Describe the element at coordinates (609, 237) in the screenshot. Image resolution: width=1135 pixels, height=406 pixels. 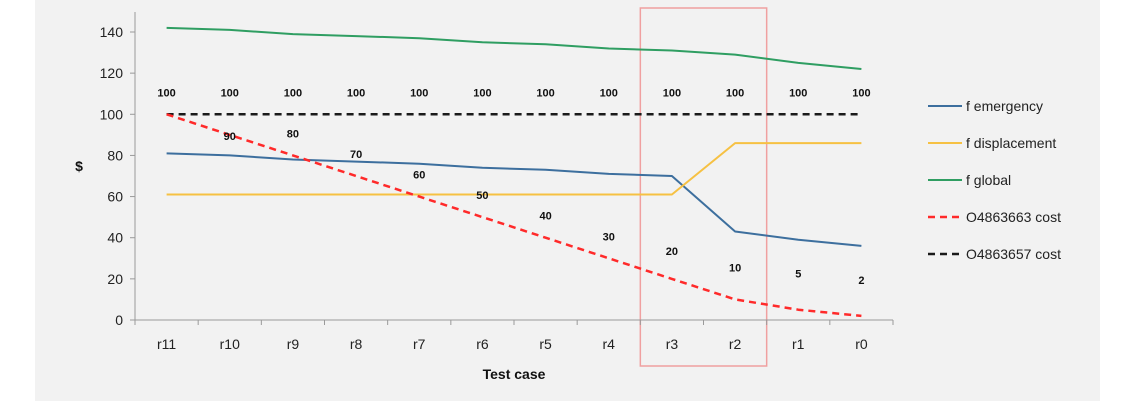
I see `data-label: 30` at that location.